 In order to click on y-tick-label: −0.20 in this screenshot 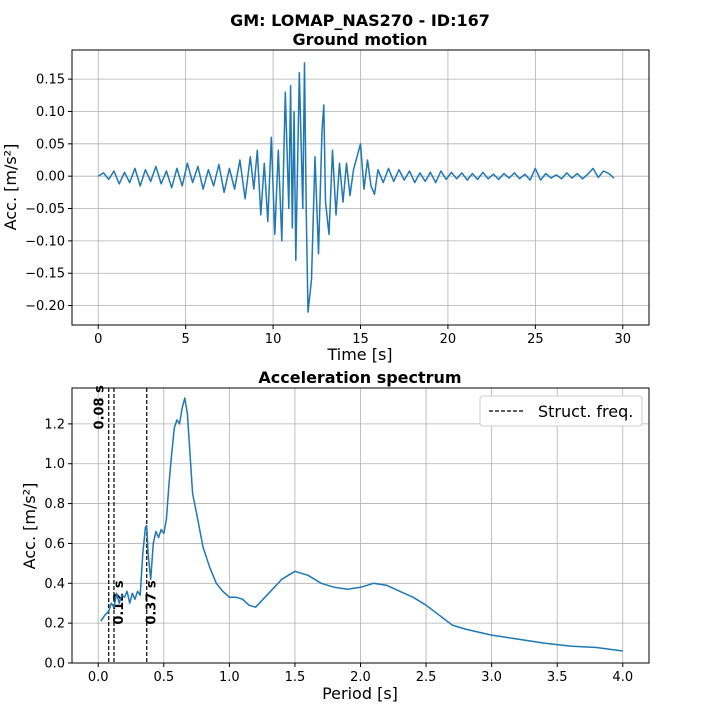, I will do `click(45, 306)`.